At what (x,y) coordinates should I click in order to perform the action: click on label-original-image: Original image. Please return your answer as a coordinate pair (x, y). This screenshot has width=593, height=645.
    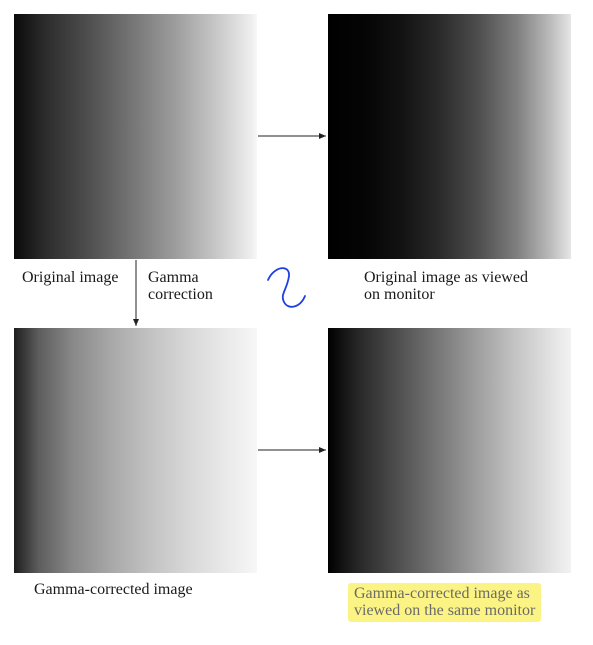
    Looking at the image, I should click on (70, 277).